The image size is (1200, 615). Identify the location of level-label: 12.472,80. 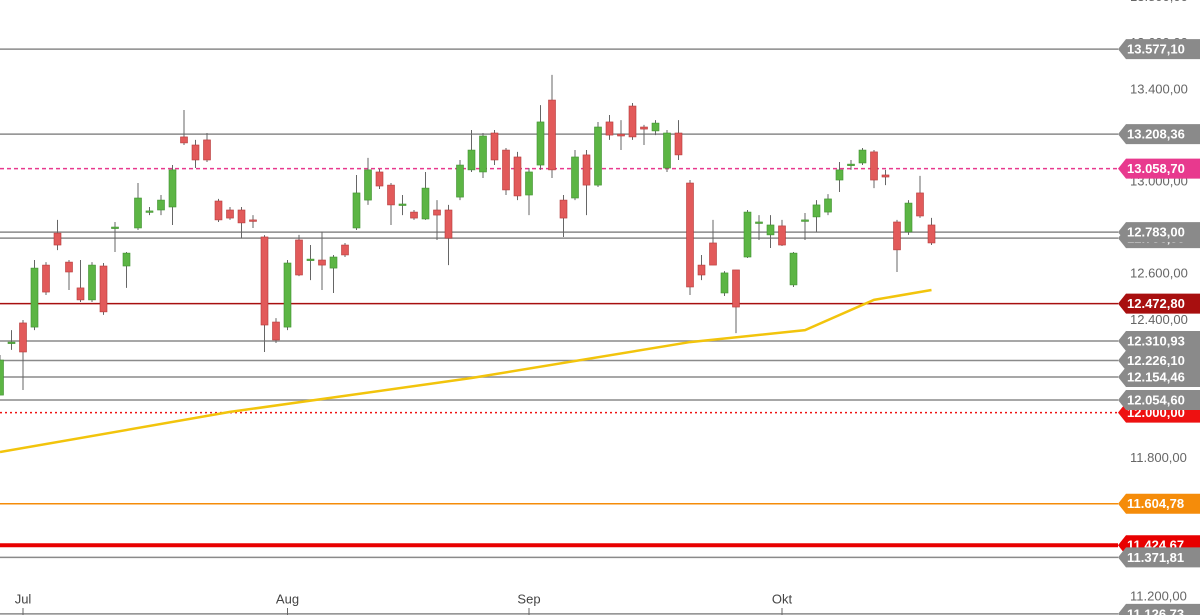
(1156, 303).